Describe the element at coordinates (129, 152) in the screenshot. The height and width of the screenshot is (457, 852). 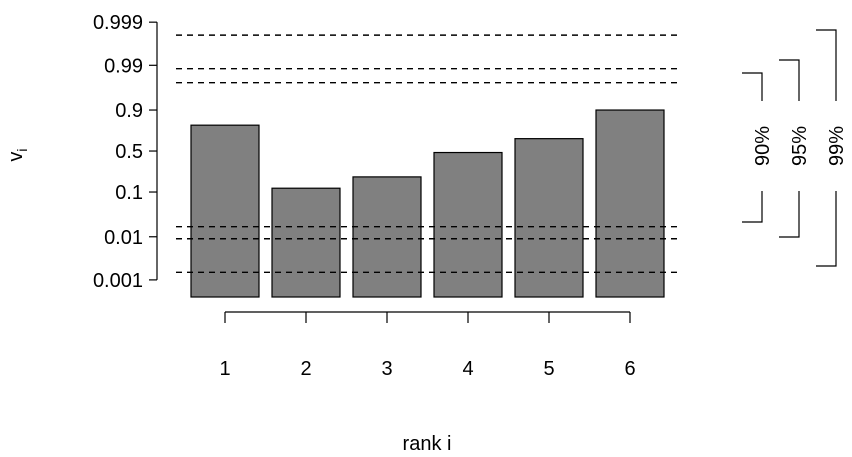
I see `y-tick-label: 0.5` at that location.